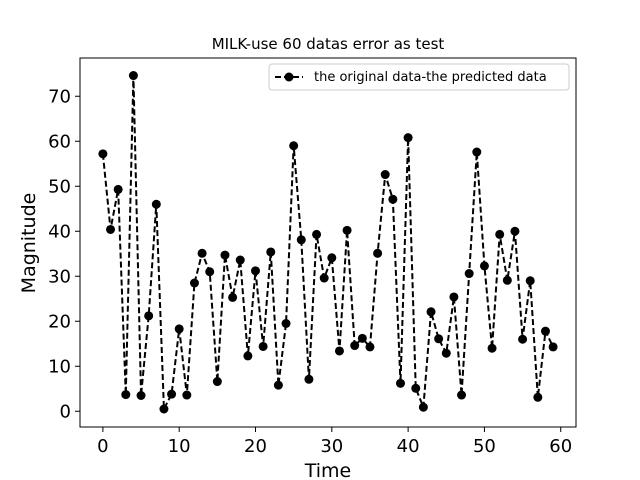  Describe the element at coordinates (102, 446) in the screenshot. I see `x-tick-label: 0` at that location.